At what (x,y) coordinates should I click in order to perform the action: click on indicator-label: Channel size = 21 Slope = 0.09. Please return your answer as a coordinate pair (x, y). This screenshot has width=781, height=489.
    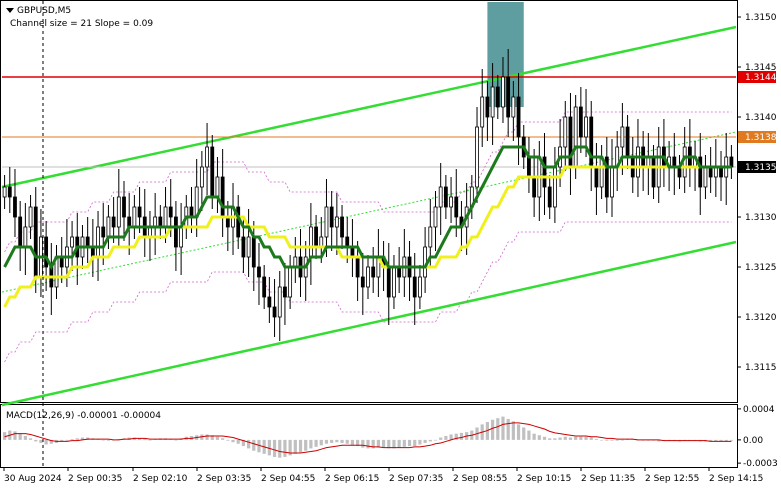
    Looking at the image, I should click on (81, 24).